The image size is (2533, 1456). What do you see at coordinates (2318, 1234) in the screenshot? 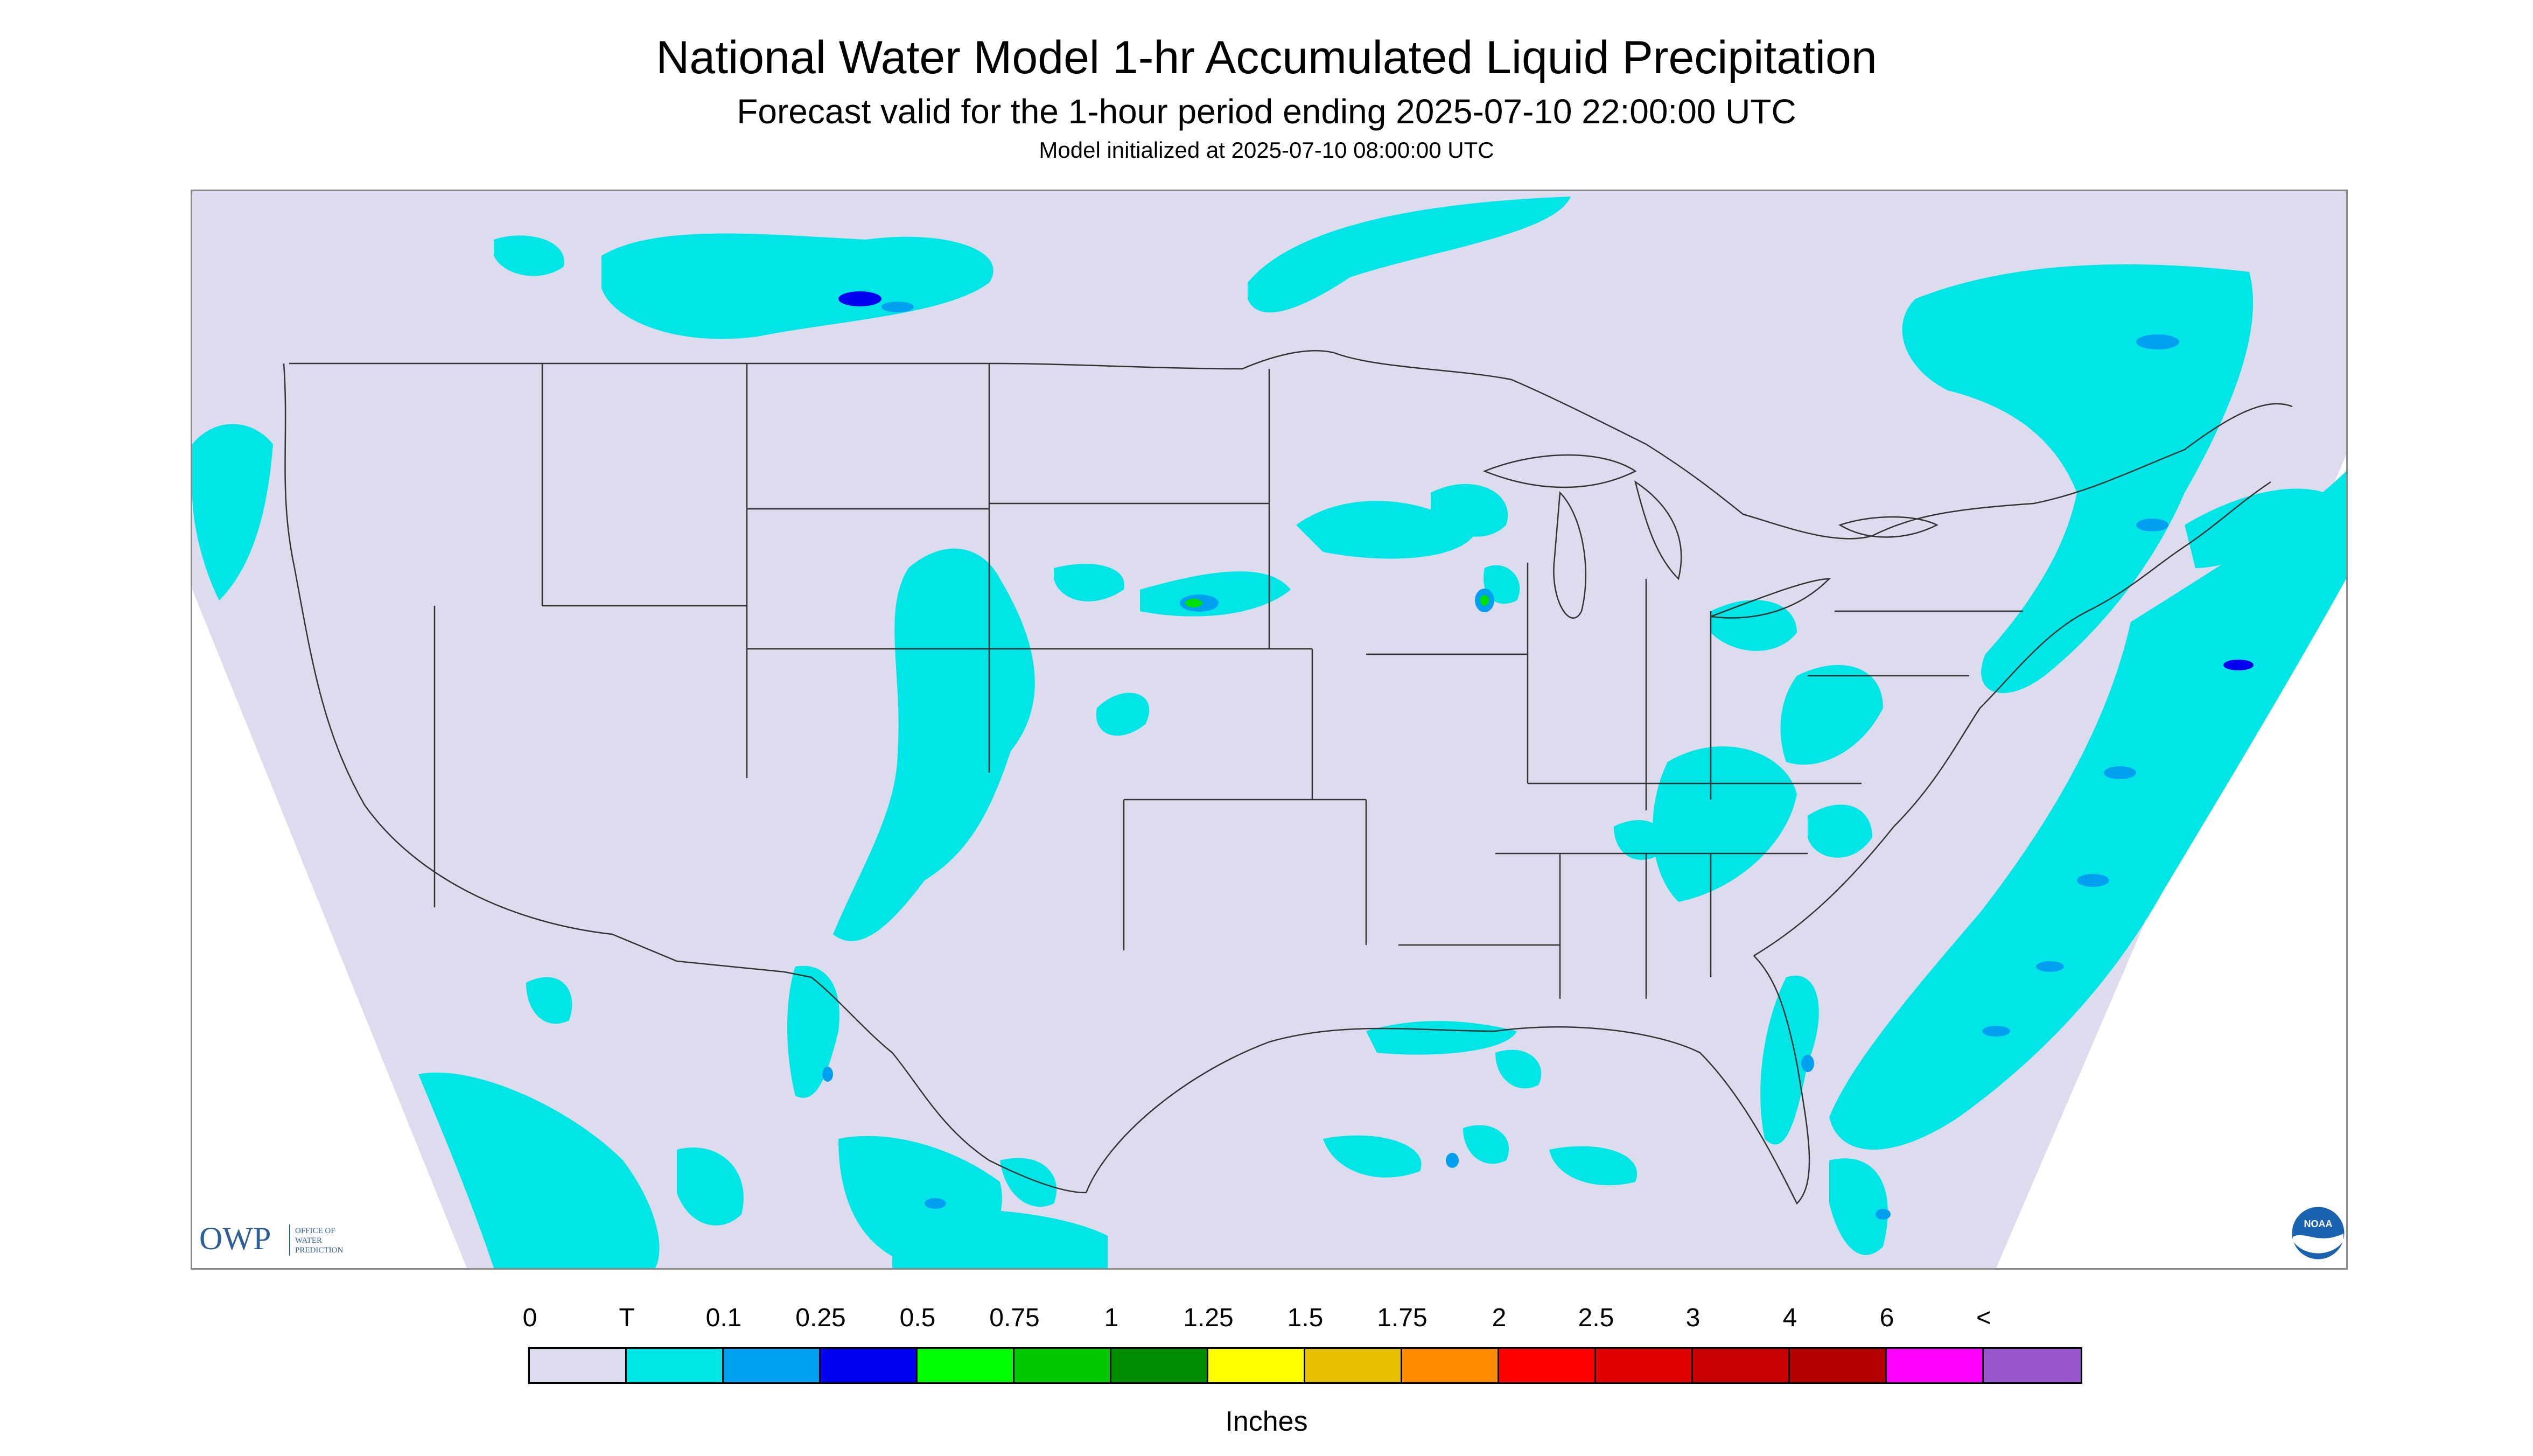
I see `noaa-logo: NOAA` at bounding box center [2318, 1234].